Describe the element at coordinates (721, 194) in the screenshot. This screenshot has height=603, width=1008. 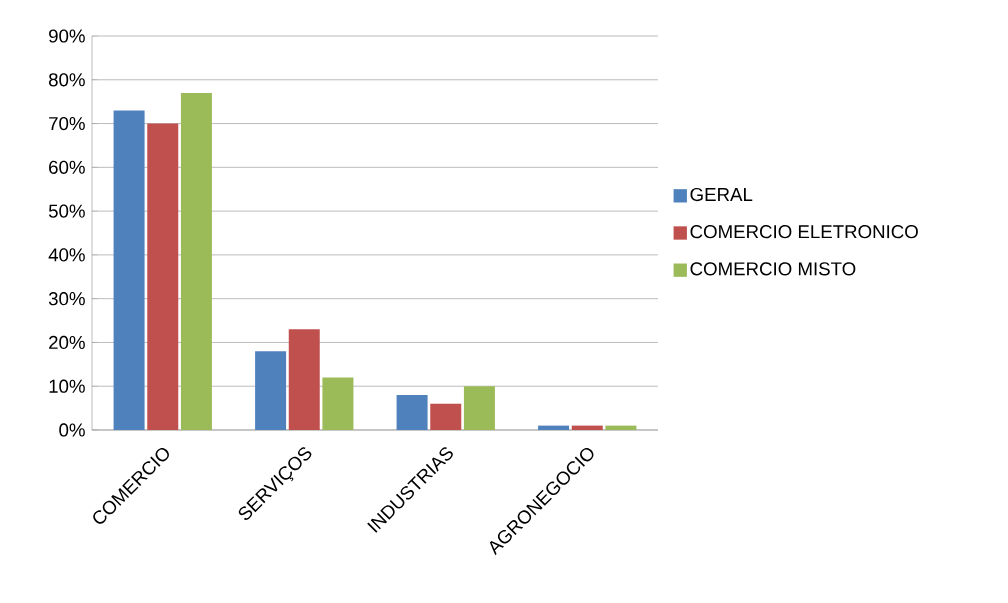
I see `legend-label: GERAL` at that location.